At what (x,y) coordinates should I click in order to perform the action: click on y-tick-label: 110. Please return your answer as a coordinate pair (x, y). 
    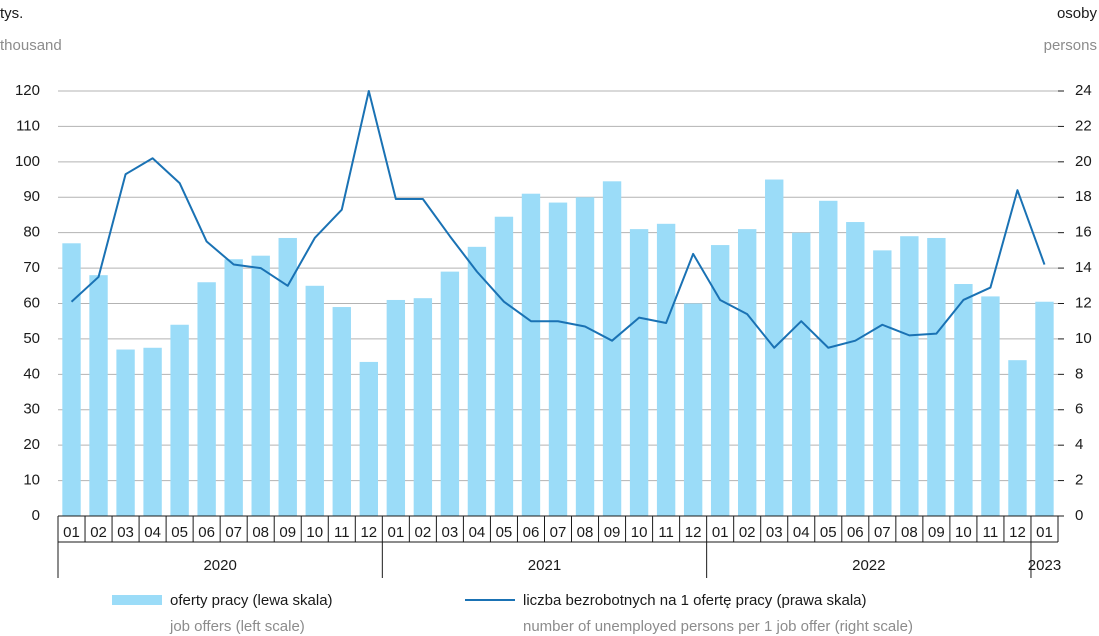
    Looking at the image, I should click on (28, 125).